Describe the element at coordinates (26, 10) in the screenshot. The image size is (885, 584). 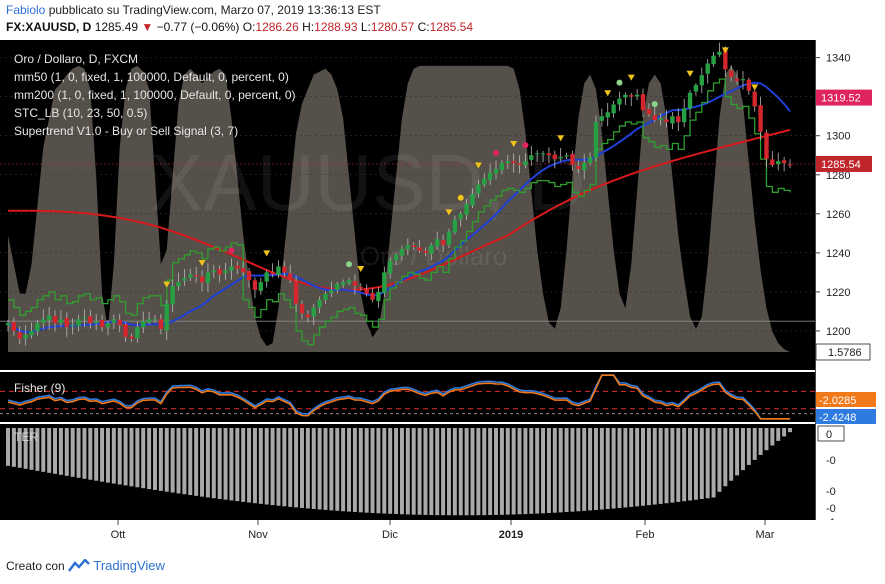
I see `author-name: Fabiolo` at that location.